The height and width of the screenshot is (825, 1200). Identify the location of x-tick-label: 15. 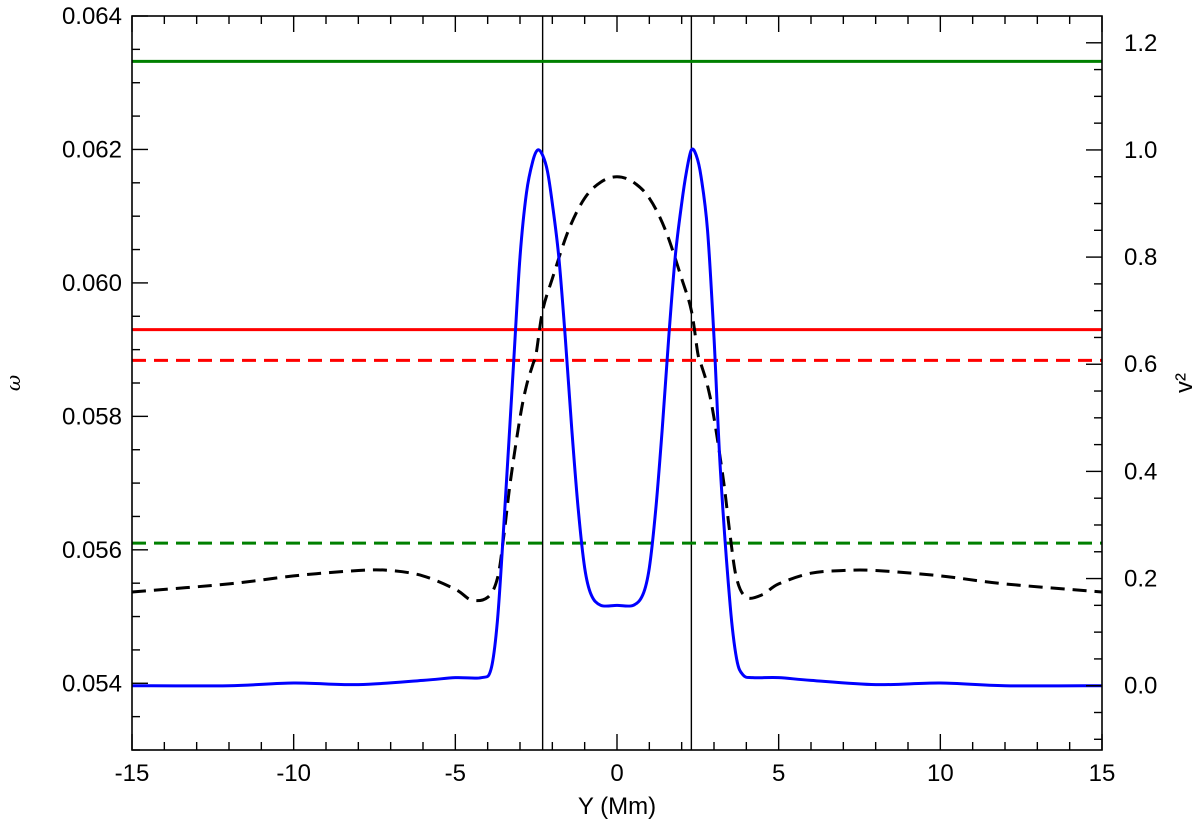
(1102, 773).